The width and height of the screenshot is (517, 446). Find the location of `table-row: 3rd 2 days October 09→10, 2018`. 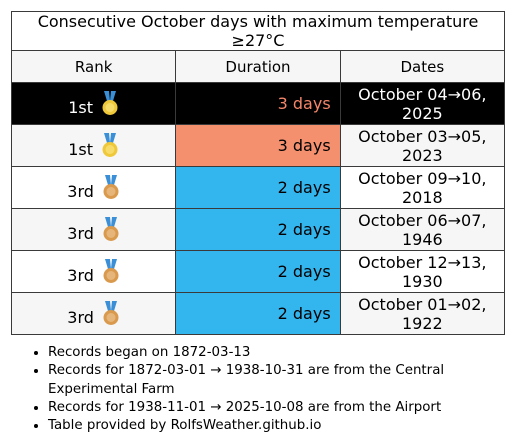

table-row: 3rd 2 days October 09→10, 2018 is located at coordinates (258, 187).